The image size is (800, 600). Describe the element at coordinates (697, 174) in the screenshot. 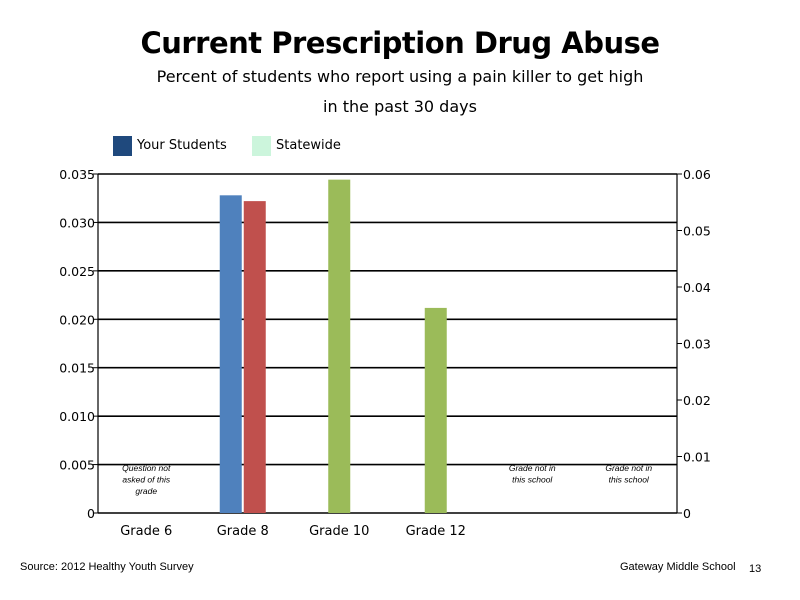

I see `y-right-tick-label: 0.06` at that location.